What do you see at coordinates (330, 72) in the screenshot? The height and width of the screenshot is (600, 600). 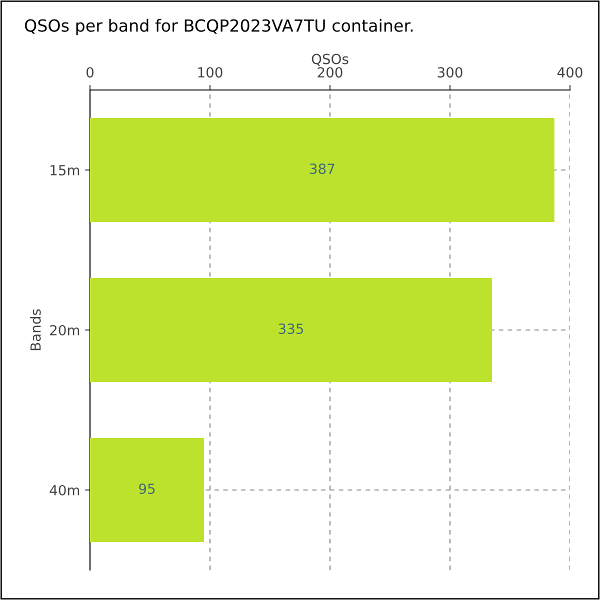 I see `x-tick-label: 200` at bounding box center [330, 72].